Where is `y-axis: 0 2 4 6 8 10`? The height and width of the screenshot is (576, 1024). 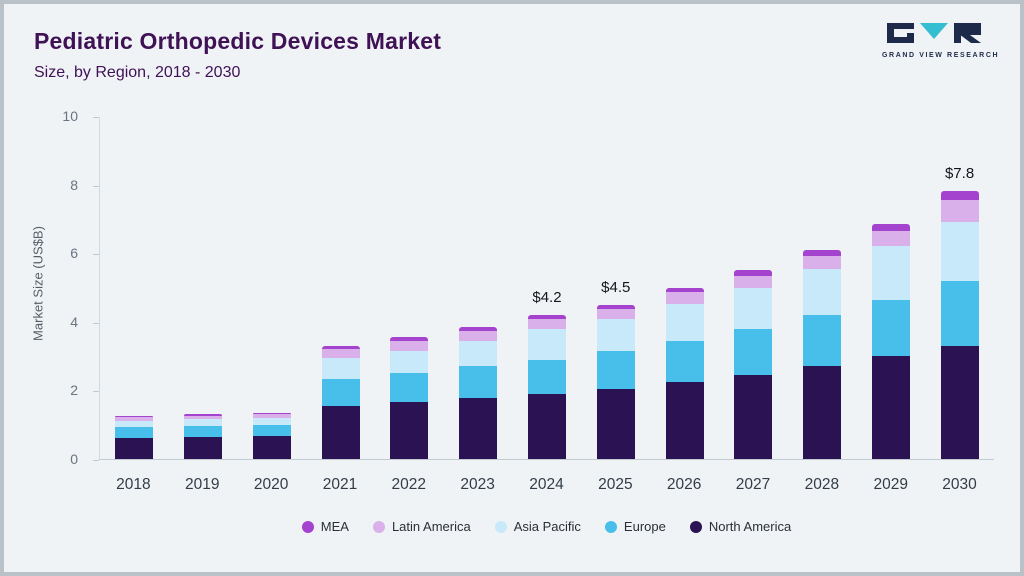 y-axis: 0 2 4 6 8 10 is located at coordinates (63, 287).